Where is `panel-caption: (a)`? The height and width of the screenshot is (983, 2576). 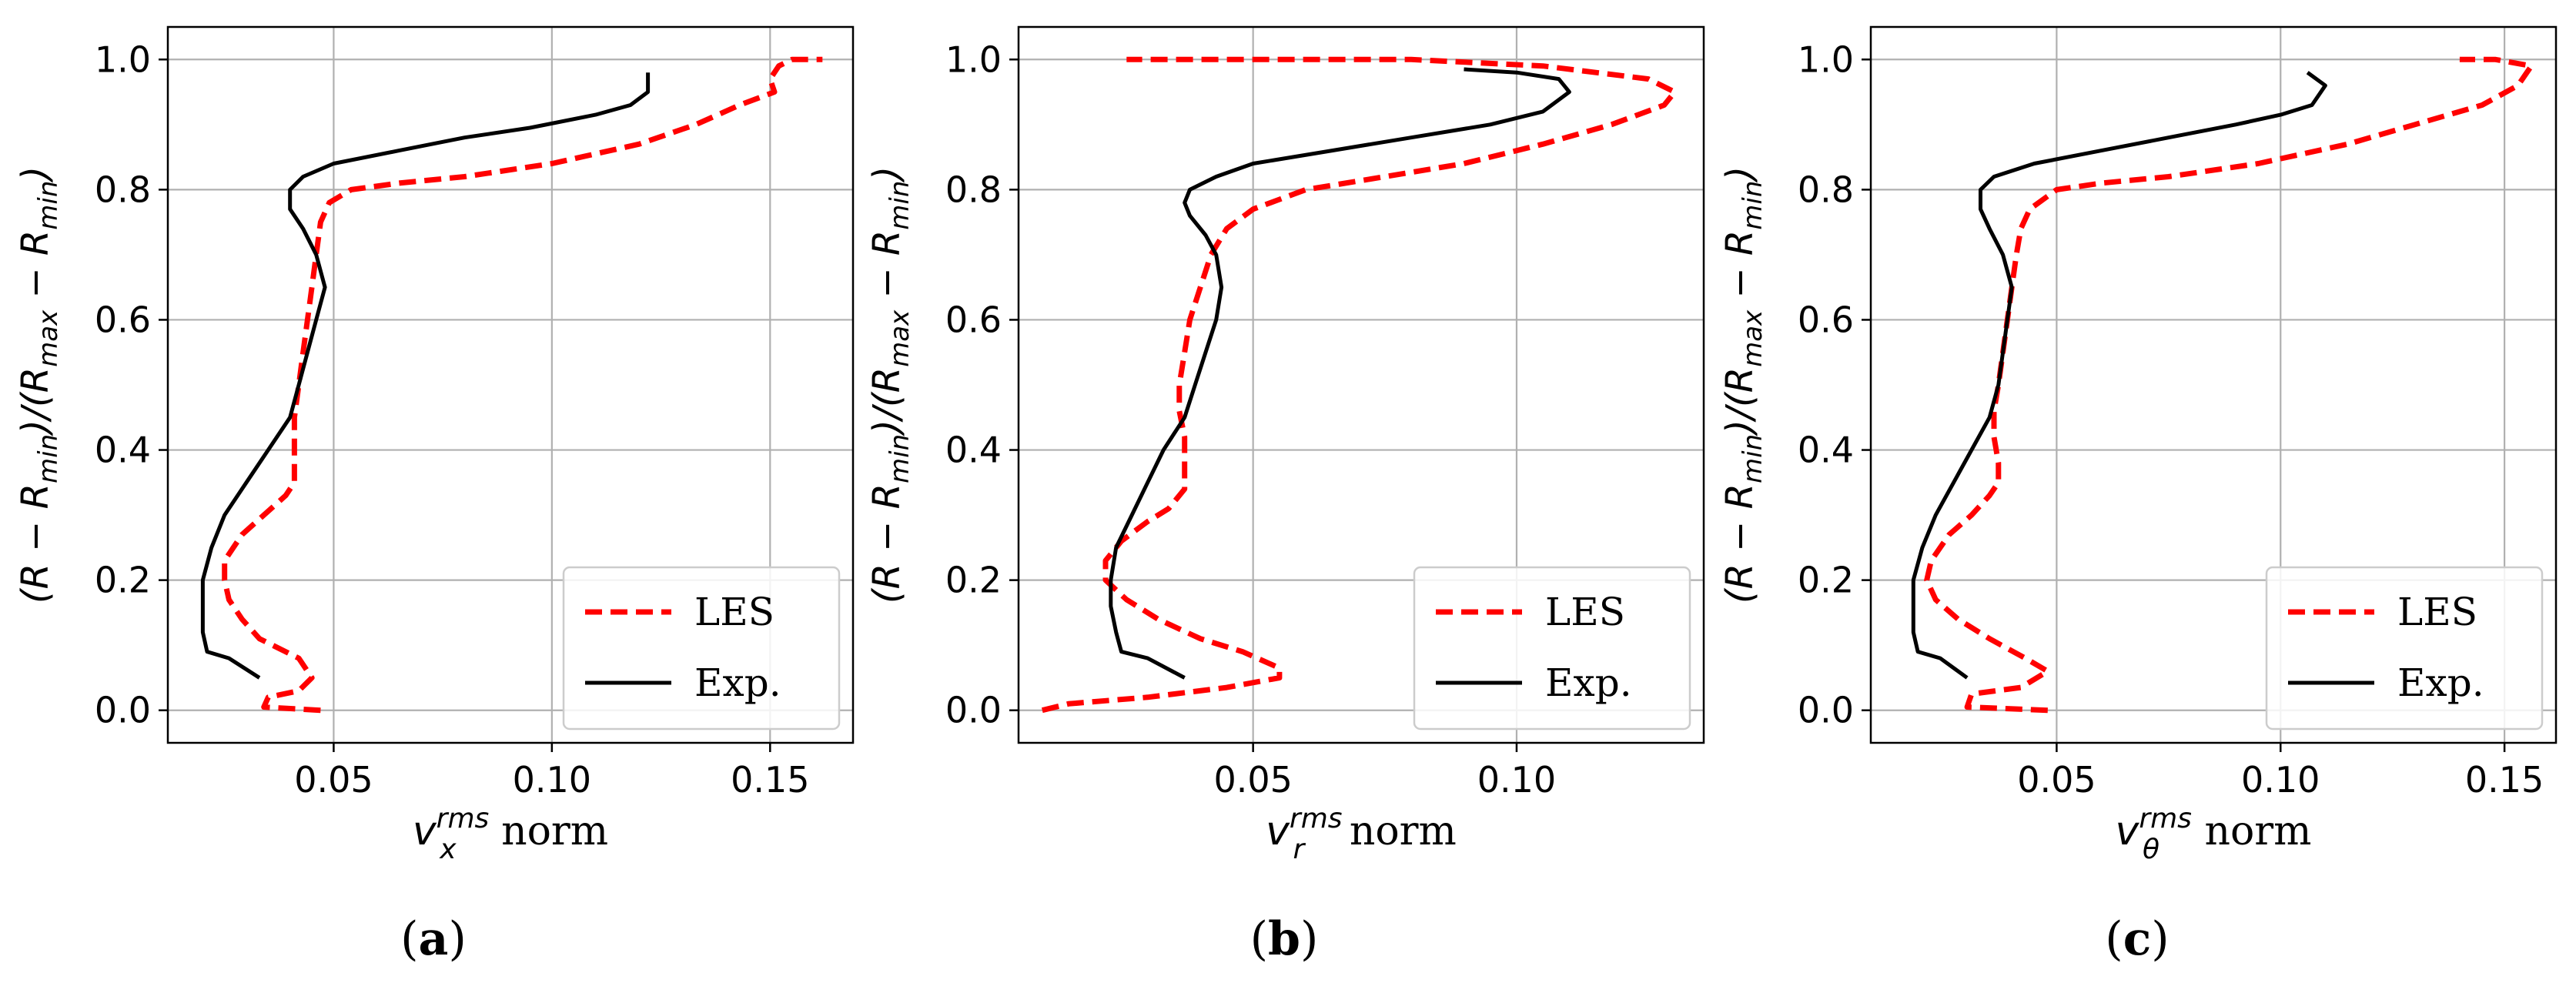 panel-caption: (a) is located at coordinates (434, 939).